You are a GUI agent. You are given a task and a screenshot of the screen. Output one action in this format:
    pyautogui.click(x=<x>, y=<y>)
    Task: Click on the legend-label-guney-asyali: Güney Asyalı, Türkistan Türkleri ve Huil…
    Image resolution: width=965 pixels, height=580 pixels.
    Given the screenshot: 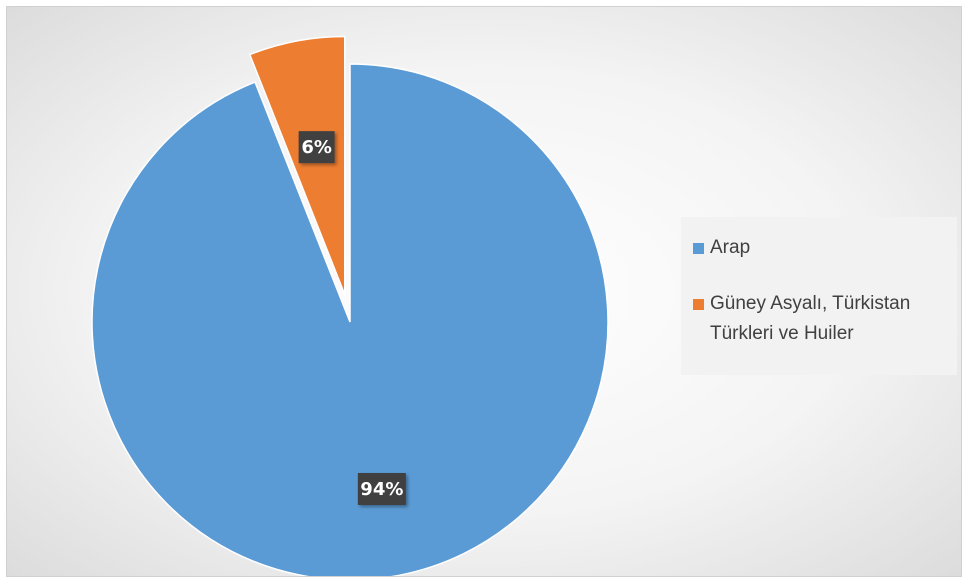 What is the action you would take?
    pyautogui.click(x=810, y=318)
    